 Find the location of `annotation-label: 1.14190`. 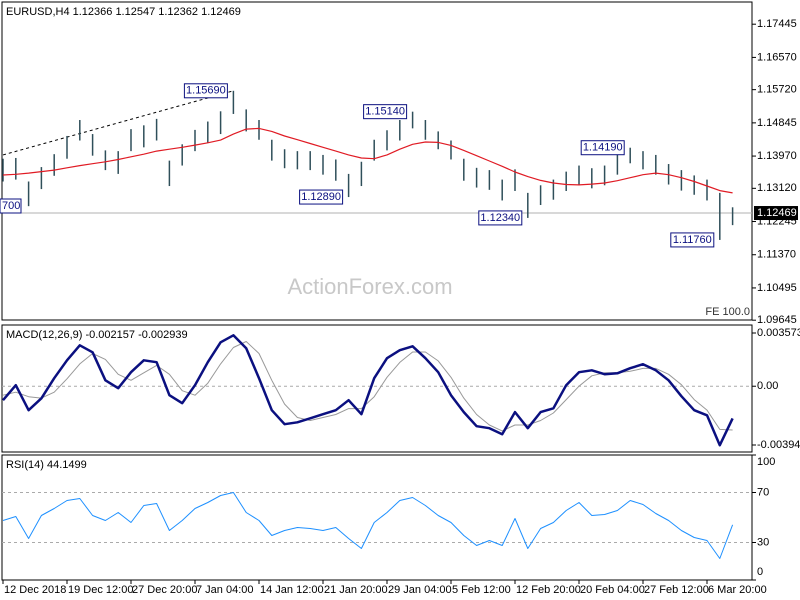

annotation-label: 1.14190 is located at coordinates (603, 148).